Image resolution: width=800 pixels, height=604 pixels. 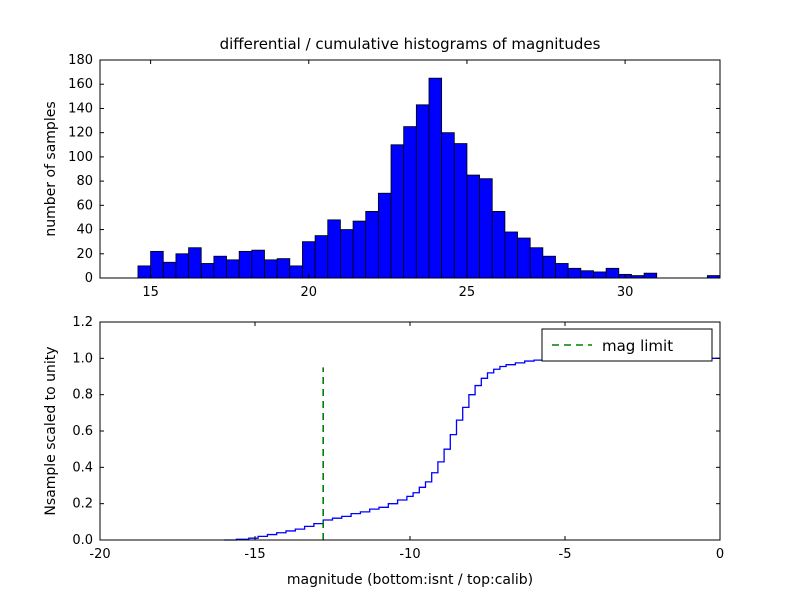 I want to click on y-tick-label: 60, so click(x=84, y=205).